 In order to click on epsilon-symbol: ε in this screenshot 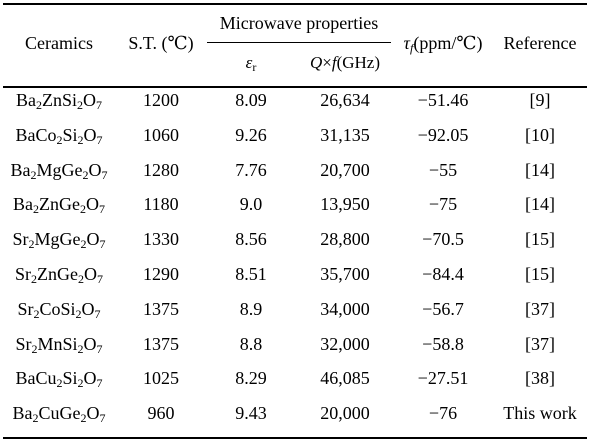, I will do `click(249, 62)`.